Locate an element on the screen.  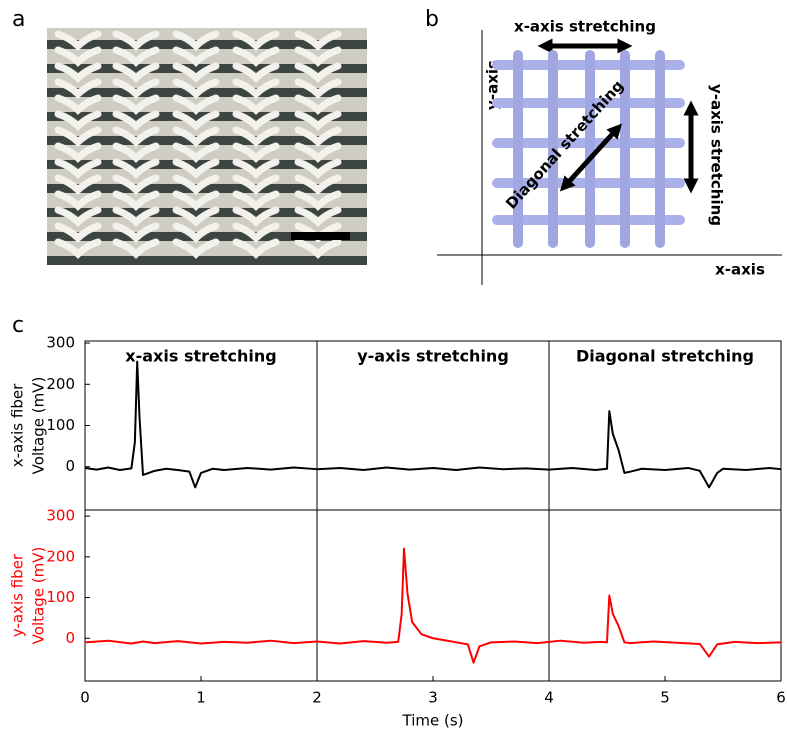
section-label: x-axis stretching is located at coordinates (200, 356).